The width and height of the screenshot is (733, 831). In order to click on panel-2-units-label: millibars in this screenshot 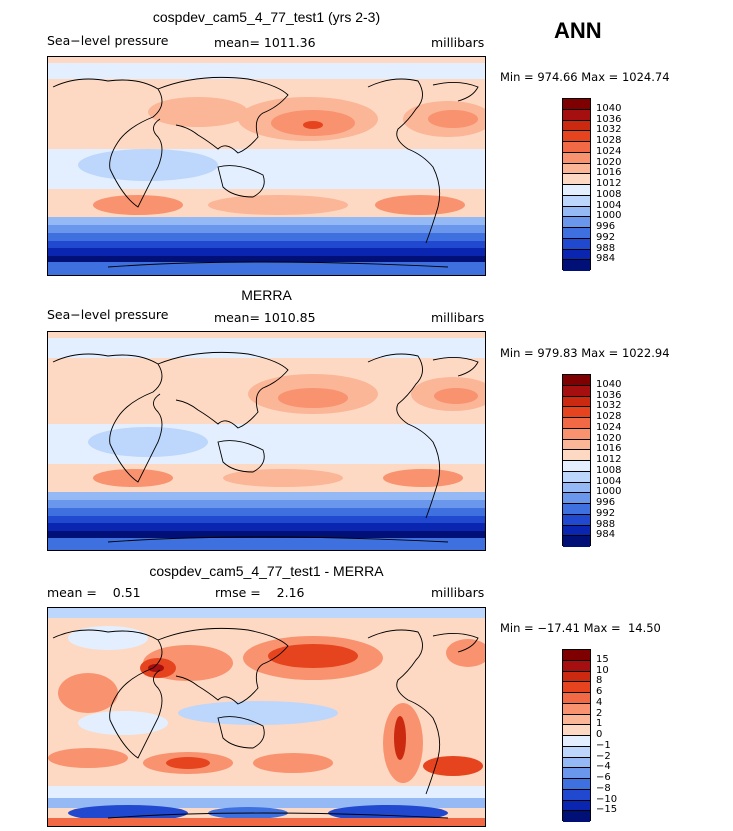, I will do `click(458, 317)`.